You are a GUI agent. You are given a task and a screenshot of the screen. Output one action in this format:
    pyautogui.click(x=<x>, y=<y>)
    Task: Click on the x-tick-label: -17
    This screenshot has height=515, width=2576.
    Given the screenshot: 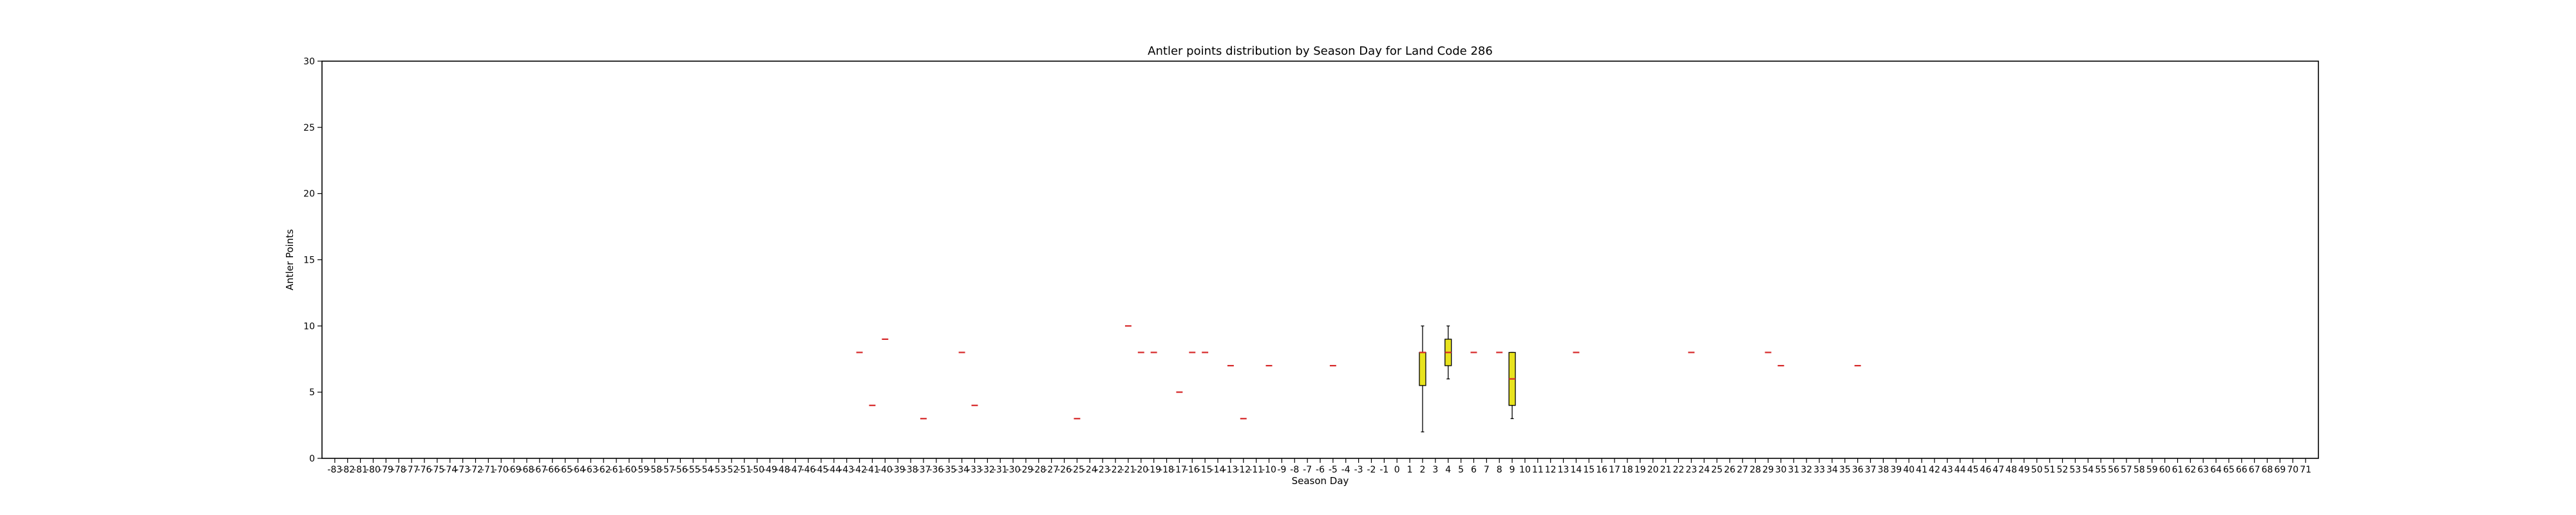 What is the action you would take?
    pyautogui.click(x=1179, y=470)
    